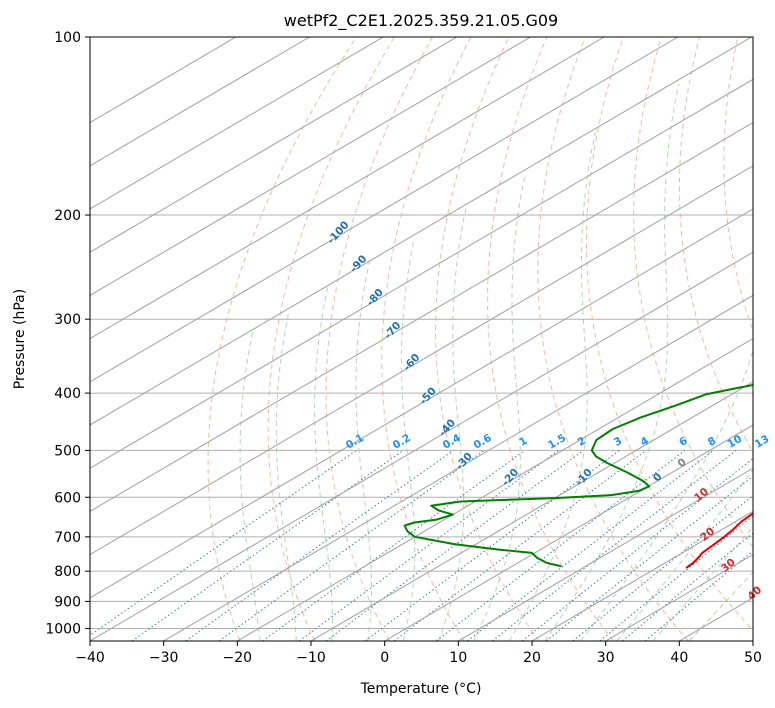  Describe the element at coordinates (90, 658) in the screenshot. I see `x-tick-label: −40` at that location.